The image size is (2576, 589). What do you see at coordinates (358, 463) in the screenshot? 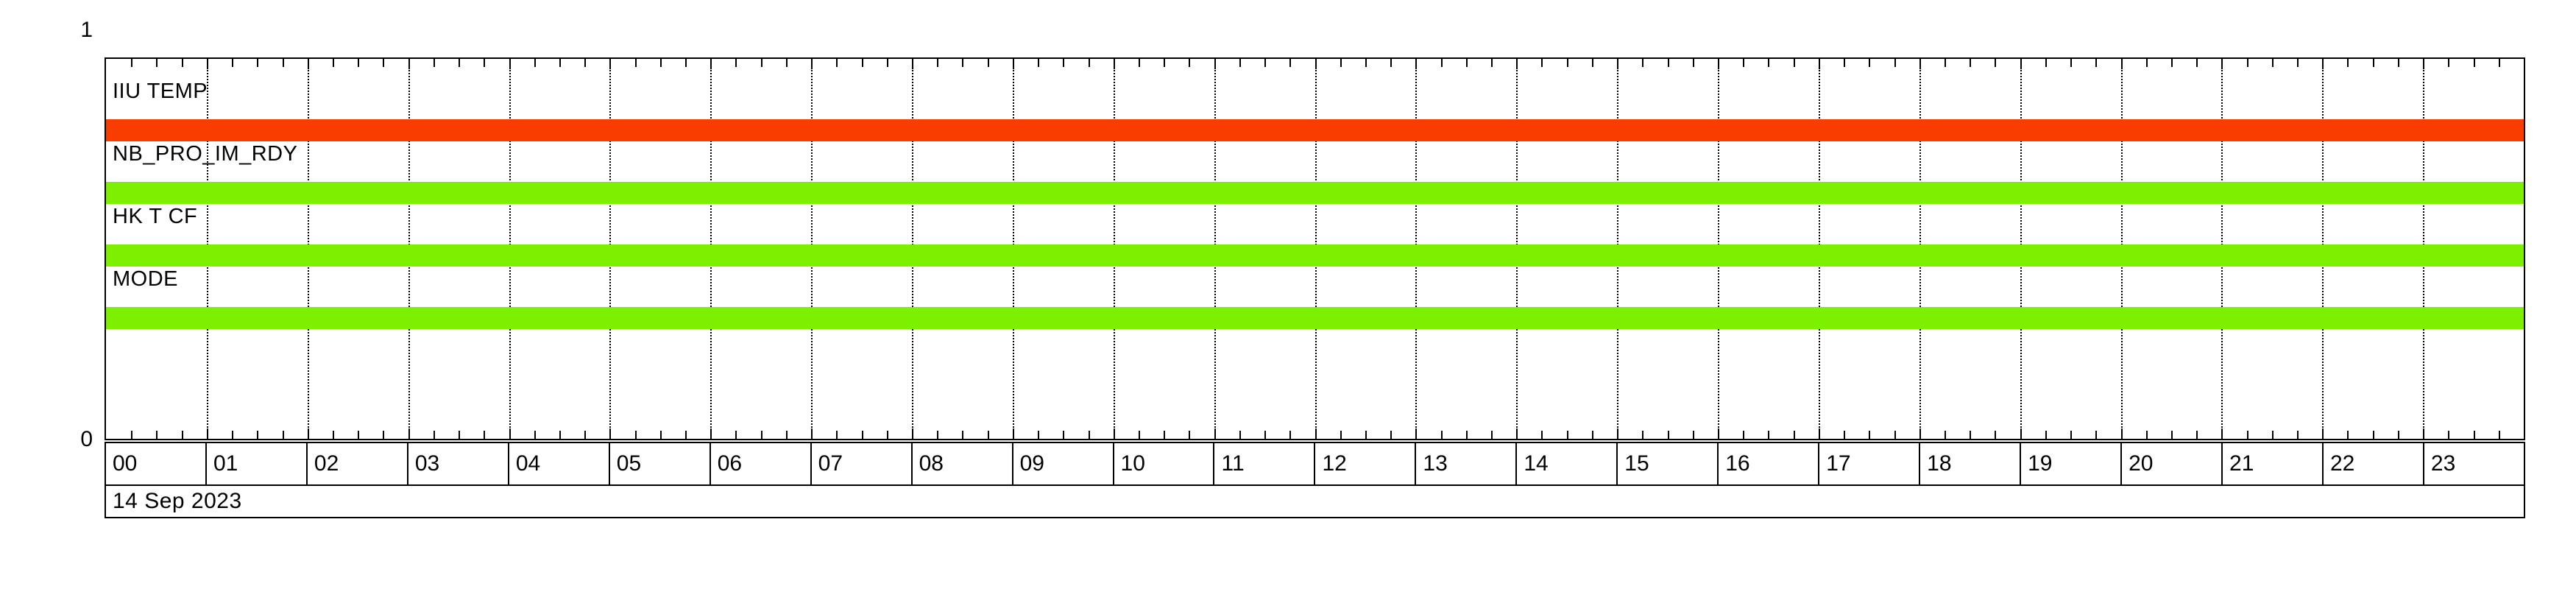
I see `hour-cell-02: 02` at bounding box center [358, 463].